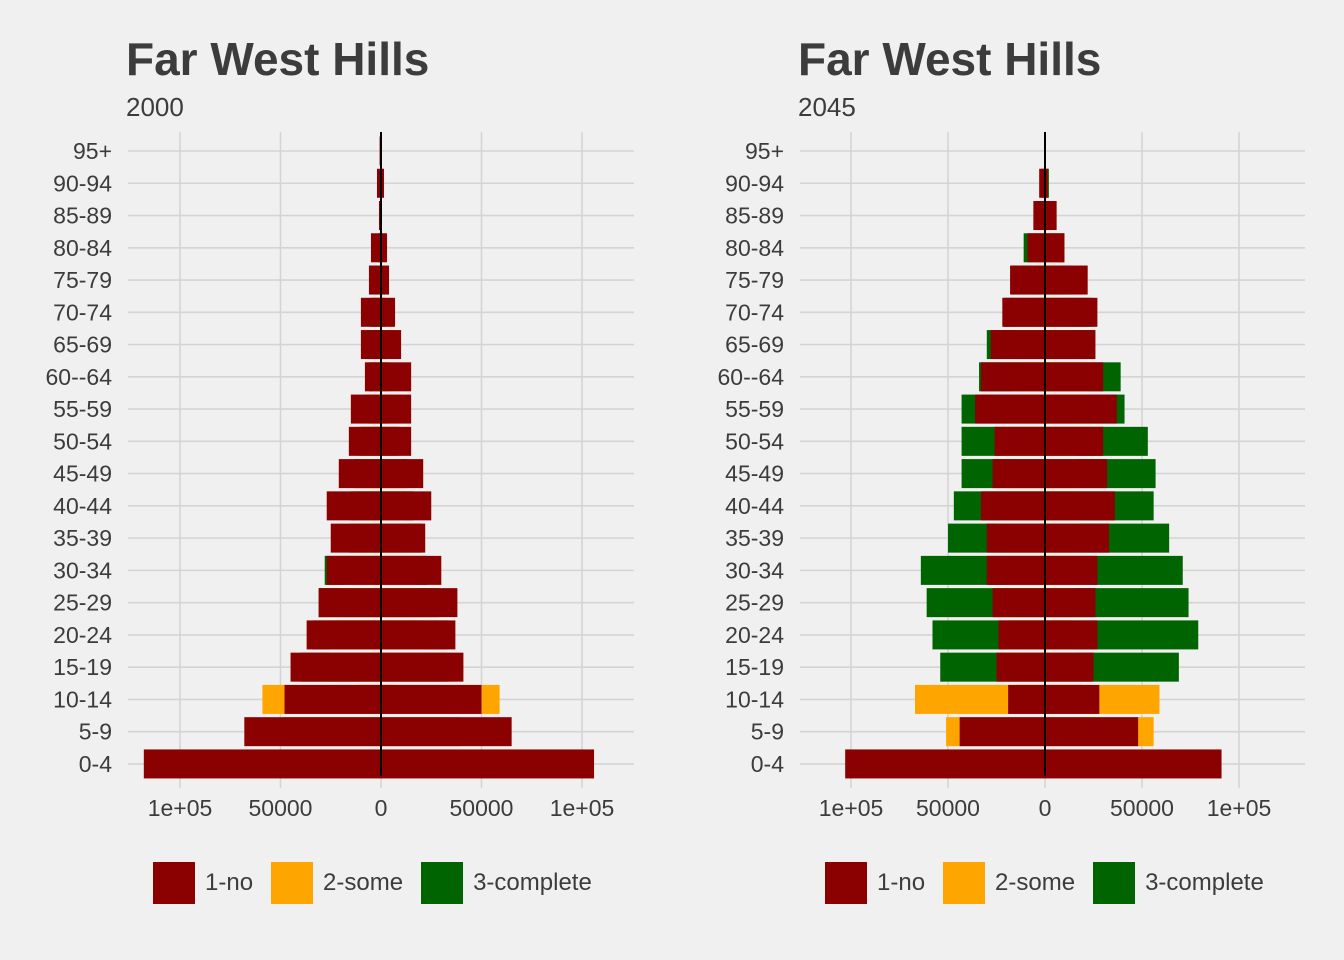 The width and height of the screenshot is (1344, 960). I want to click on y-tick-label: 15-19, so click(754, 667).